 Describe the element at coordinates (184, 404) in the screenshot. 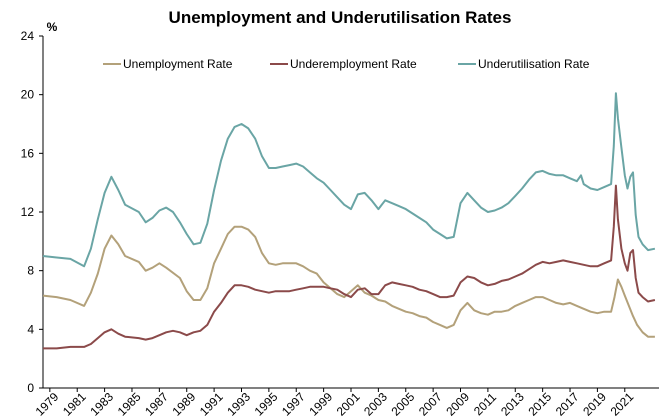

I see `x-tick-label: 1989` at that location.